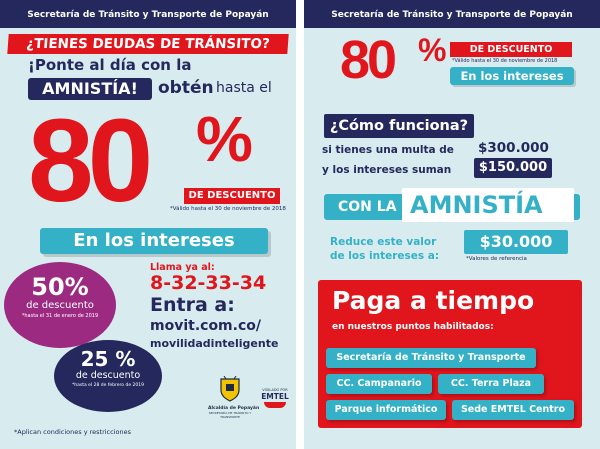  I want to click on big-80-number: 80, so click(90, 161).